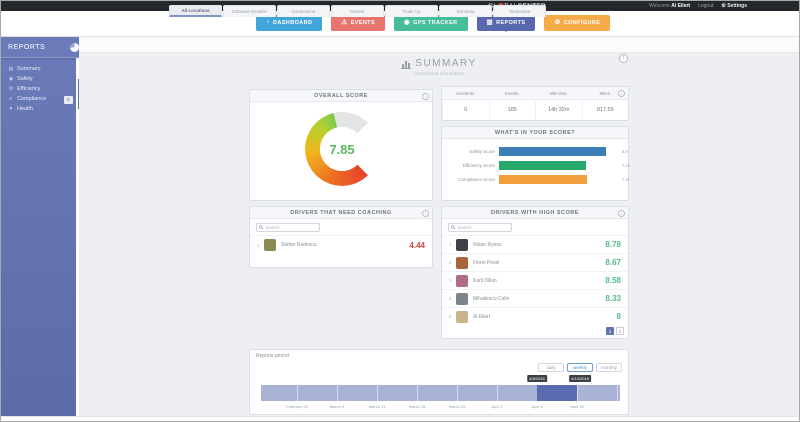 The image size is (800, 422). Describe the element at coordinates (478, 165) in the screenshot. I see `score-bar-label: Efficiency Score` at that location.